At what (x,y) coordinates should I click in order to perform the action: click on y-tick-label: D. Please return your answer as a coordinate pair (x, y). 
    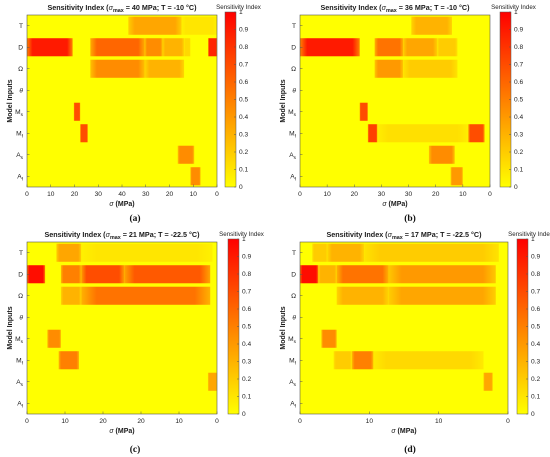
    Looking at the image, I should click on (20, 275).